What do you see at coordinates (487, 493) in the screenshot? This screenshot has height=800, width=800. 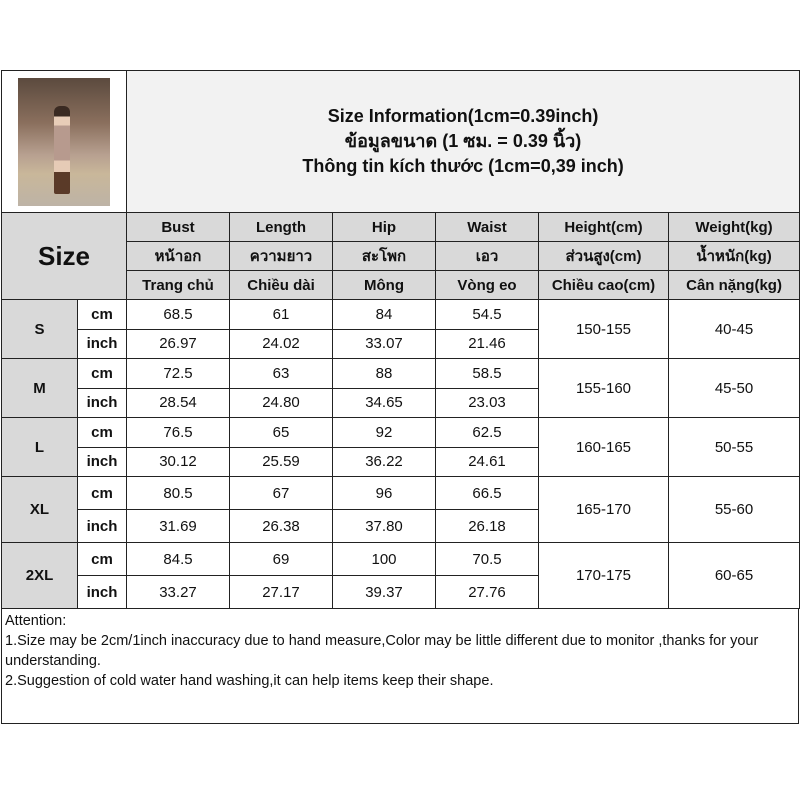 I see `cm-value: 66.5` at bounding box center [487, 493].